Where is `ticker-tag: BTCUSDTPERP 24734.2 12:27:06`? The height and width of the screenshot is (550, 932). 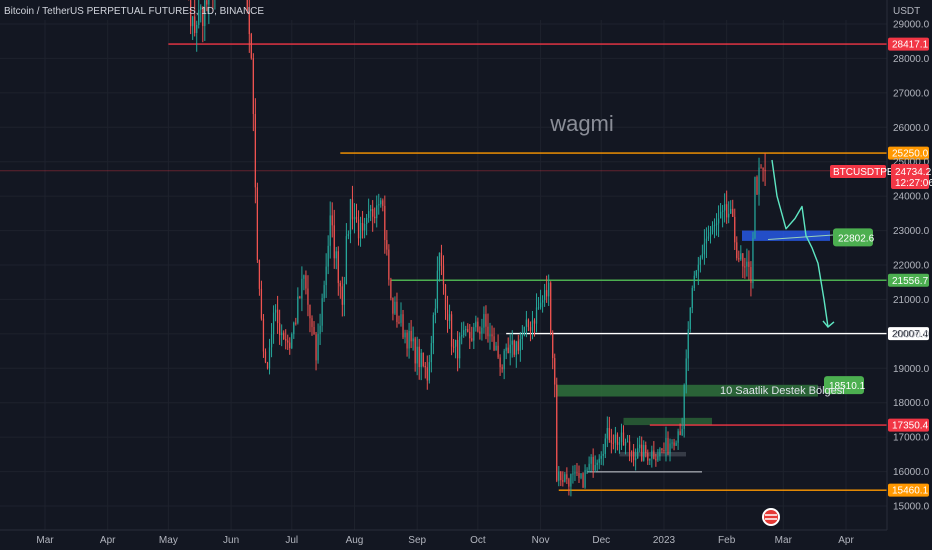 ticker-tag: BTCUSDTPERP 24734.2 12:27:06 is located at coordinates (881, 176).